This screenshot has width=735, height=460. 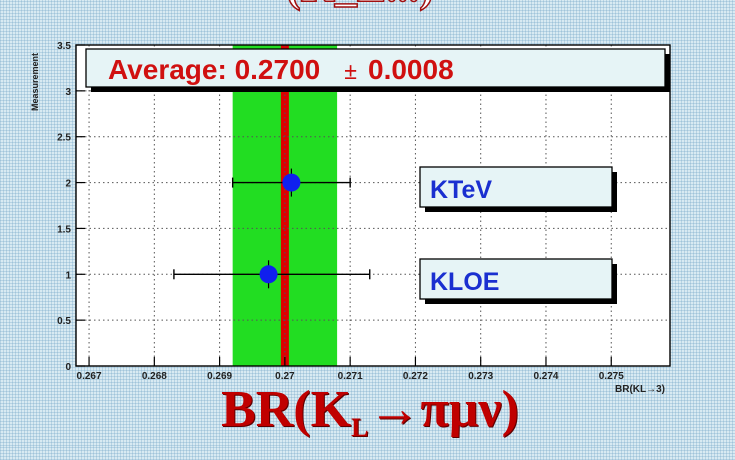 What do you see at coordinates (640, 389) in the screenshot?
I see `x-axis-label: BR(KL→3)` at bounding box center [640, 389].